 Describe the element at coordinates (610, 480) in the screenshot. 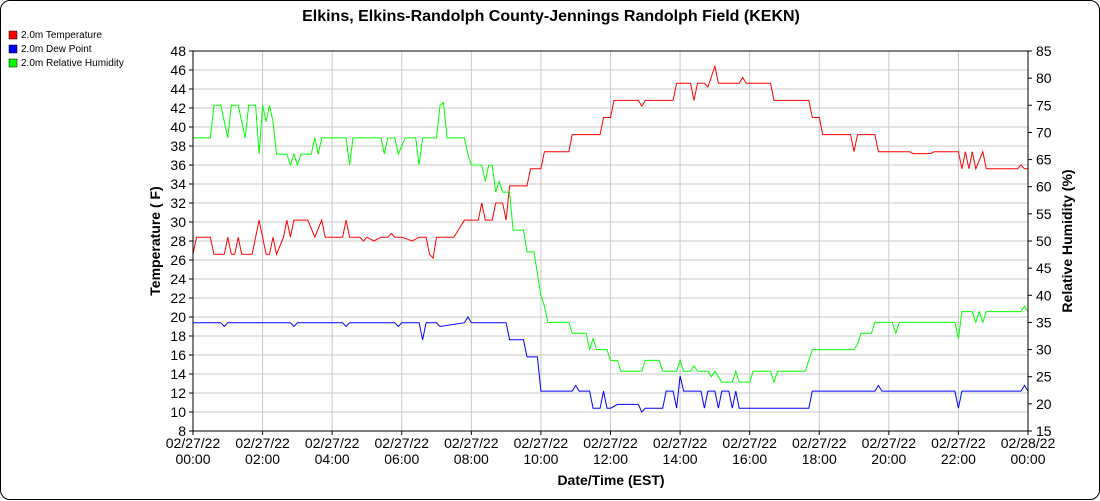

I see `x-axis-label: Date/Time (EST)` at that location.